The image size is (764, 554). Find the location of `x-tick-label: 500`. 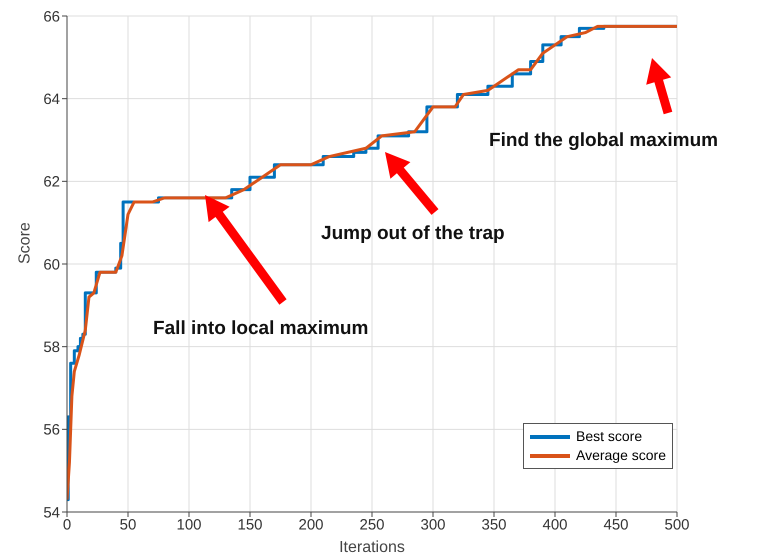

x-tick-label: 500 is located at coordinates (677, 525).